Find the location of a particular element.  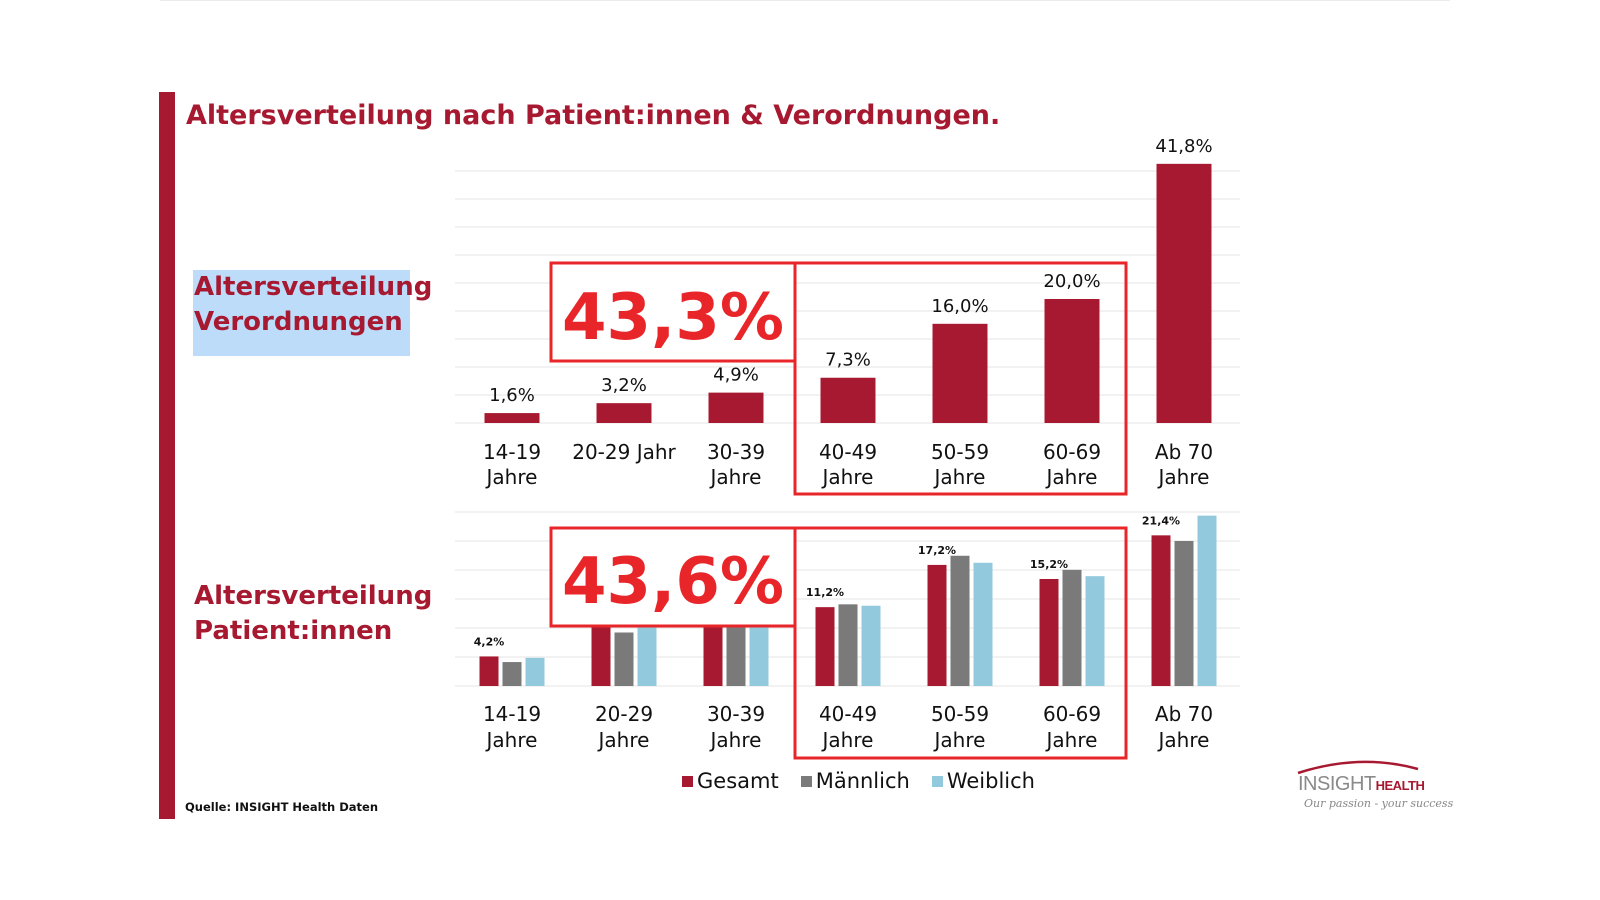

tick-label-patienten-3-b: Jahre is located at coordinates (847, 740).